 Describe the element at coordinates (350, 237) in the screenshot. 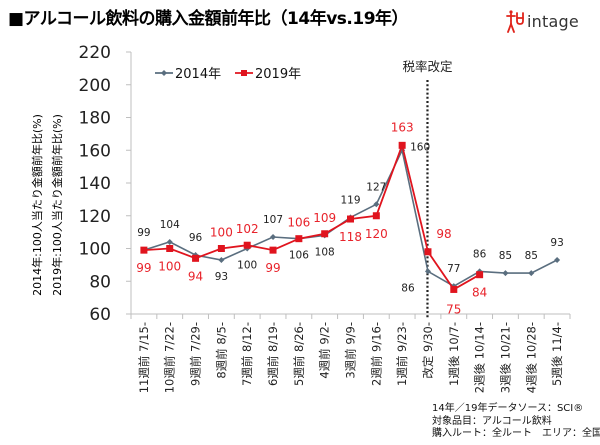

I see `data-label-2019年: 118` at that location.